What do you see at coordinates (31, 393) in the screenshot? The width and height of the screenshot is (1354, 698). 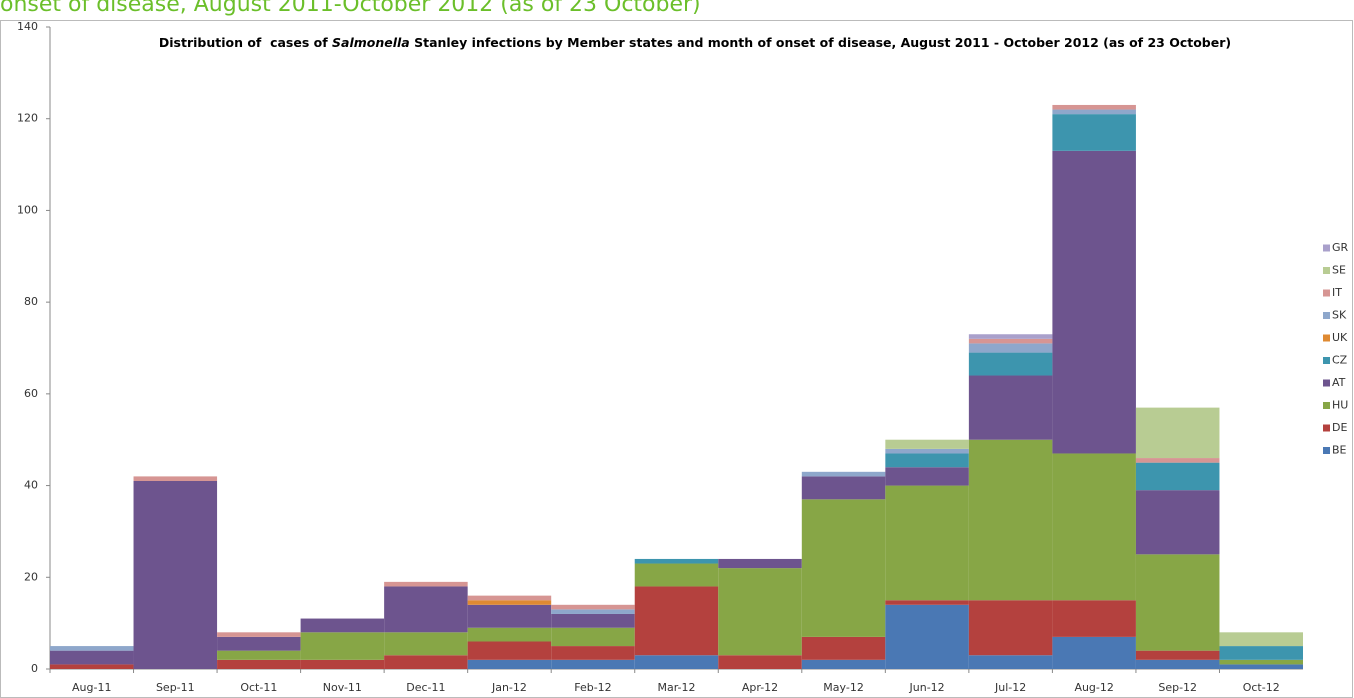 I see `y-tick-label: 60` at bounding box center [31, 393].